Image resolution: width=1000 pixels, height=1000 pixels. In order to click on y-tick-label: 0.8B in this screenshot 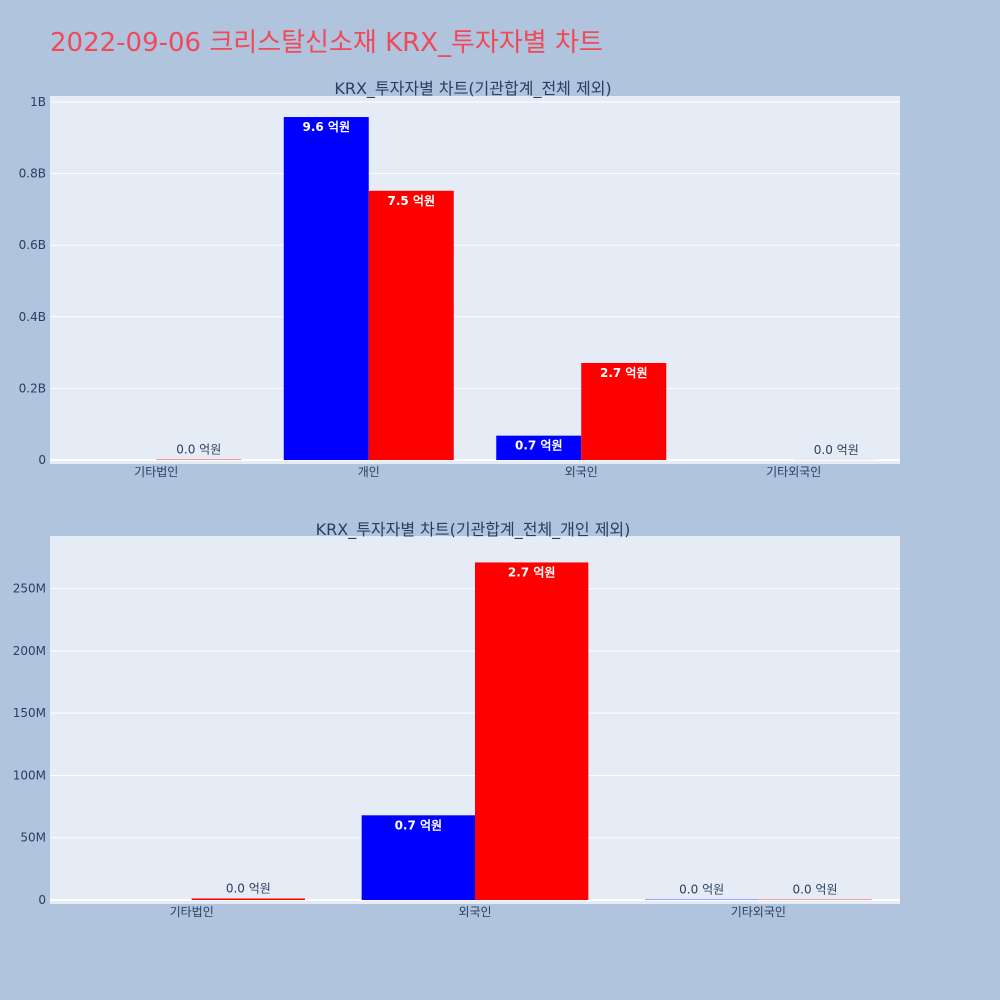, I will do `click(32, 174)`.